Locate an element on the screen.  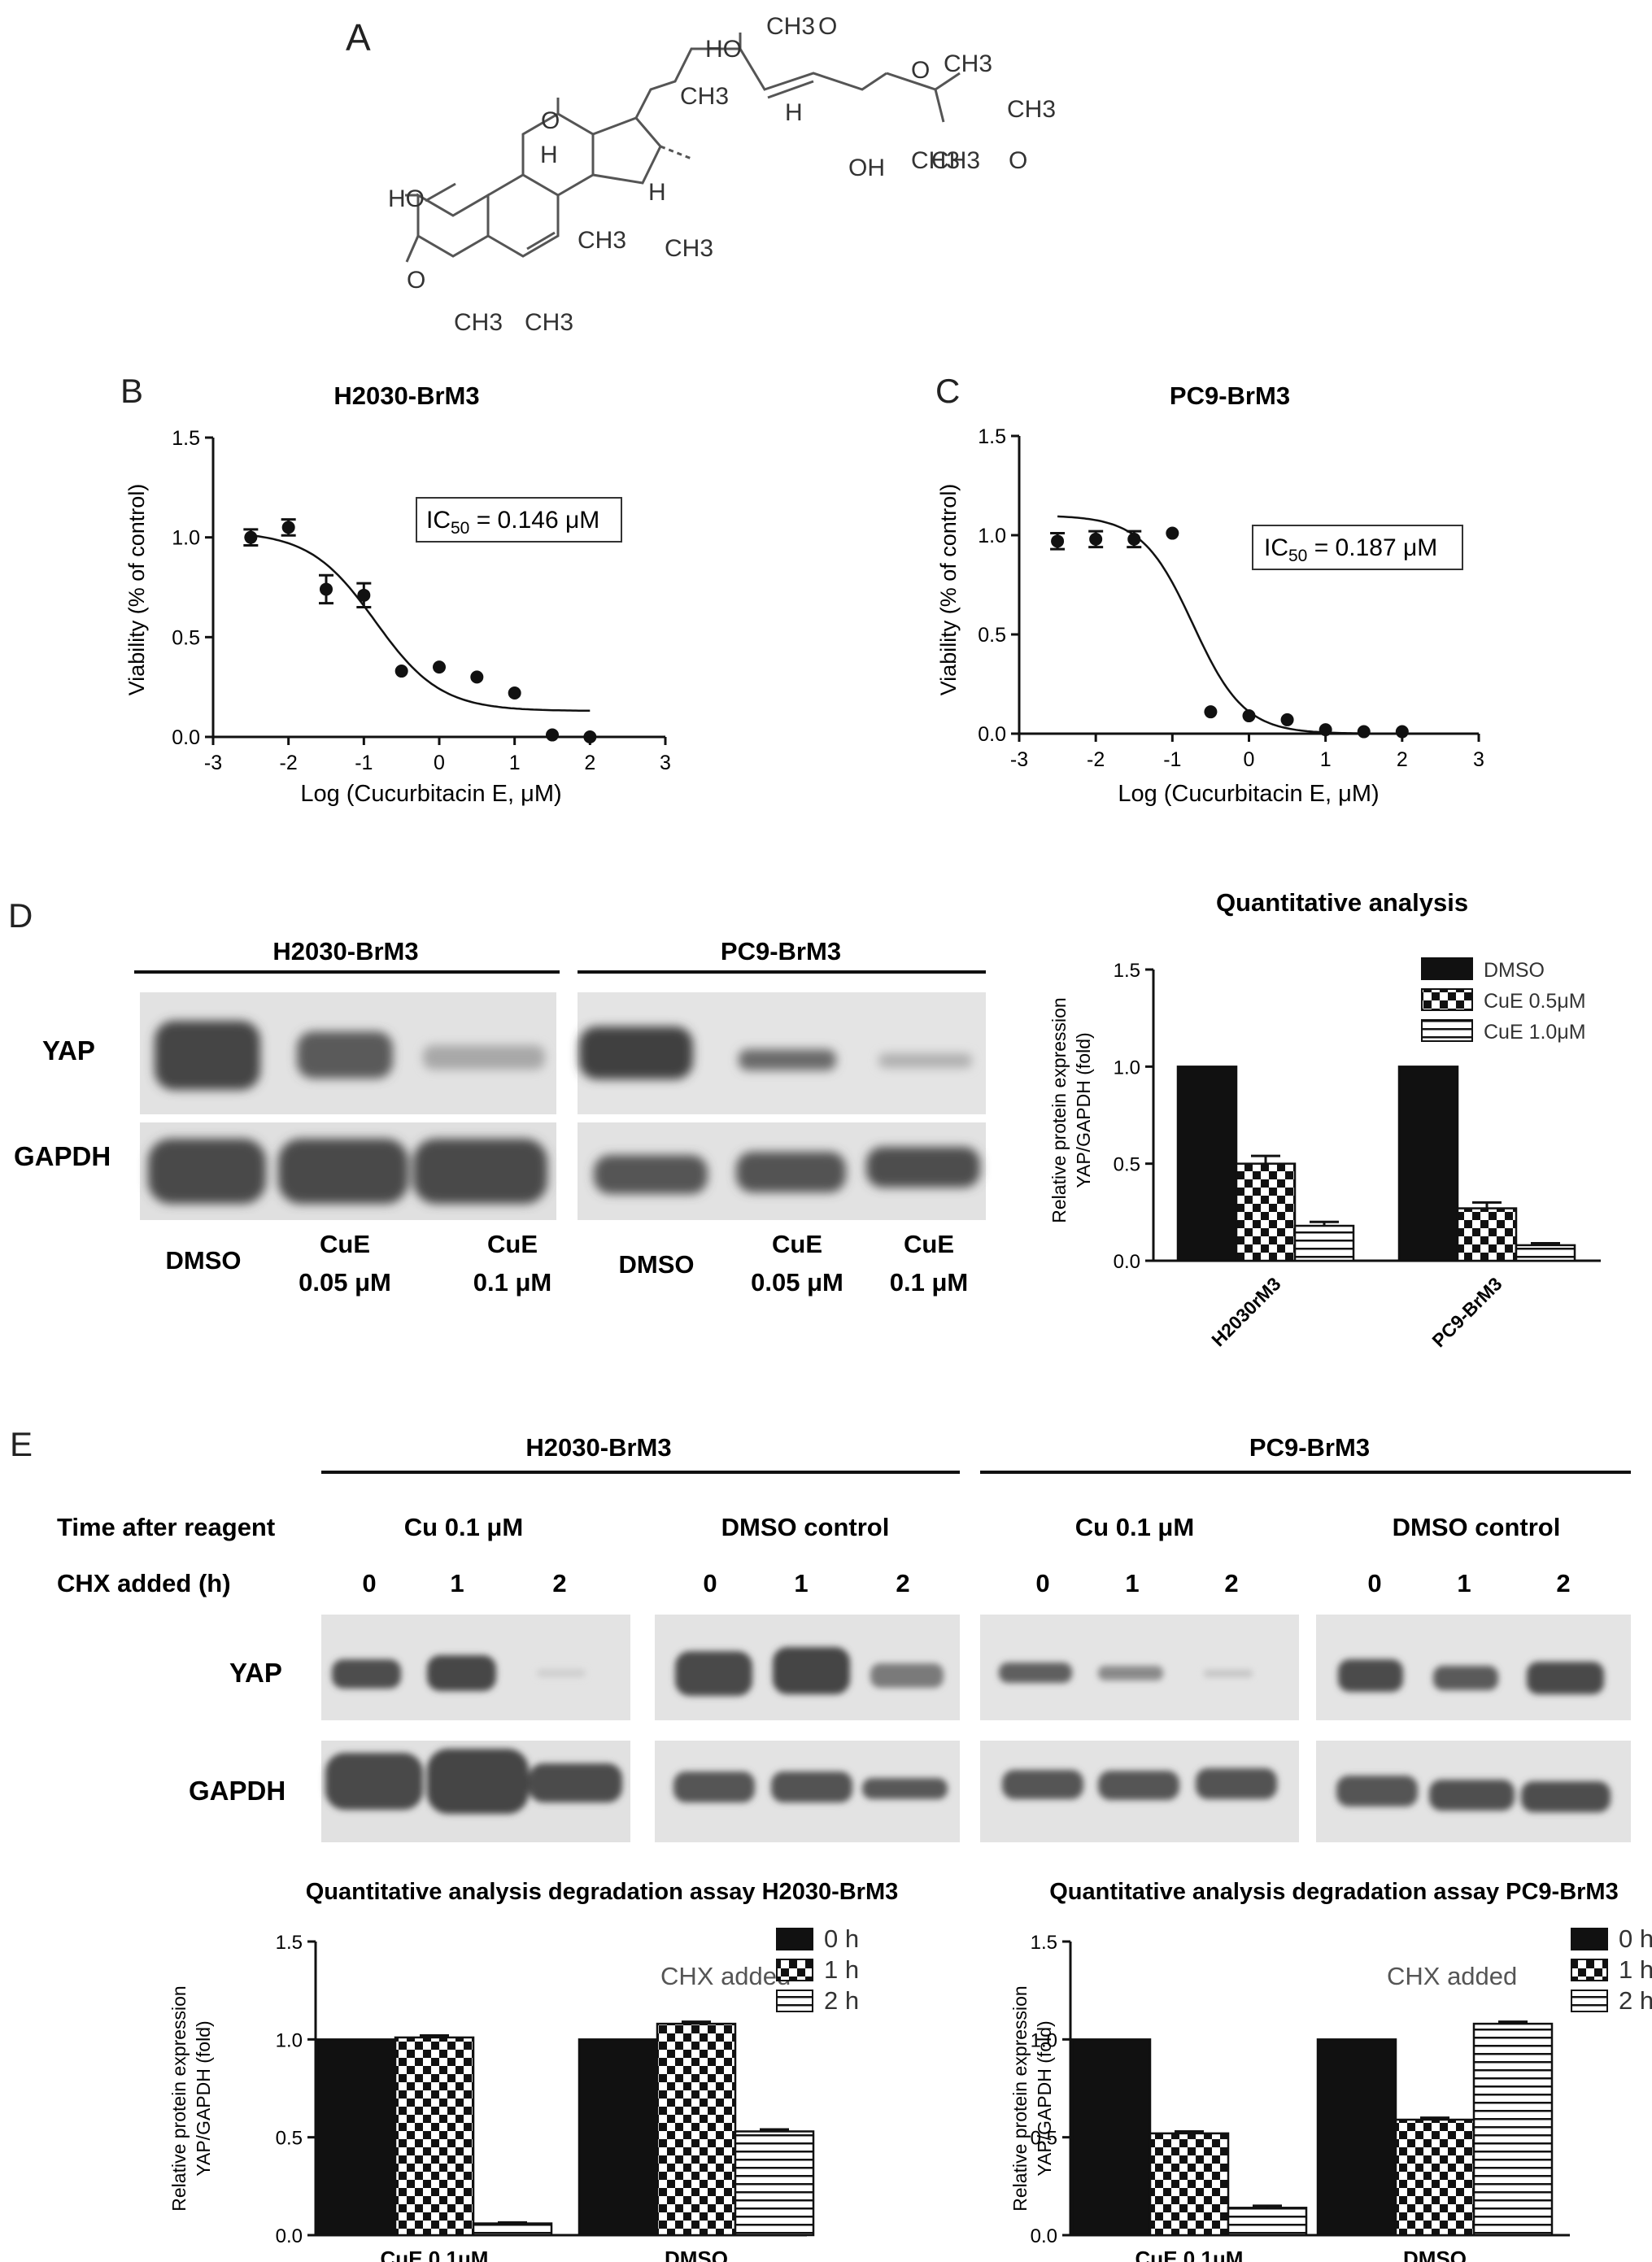
bond-ring-b is located at coordinates (523, 215).